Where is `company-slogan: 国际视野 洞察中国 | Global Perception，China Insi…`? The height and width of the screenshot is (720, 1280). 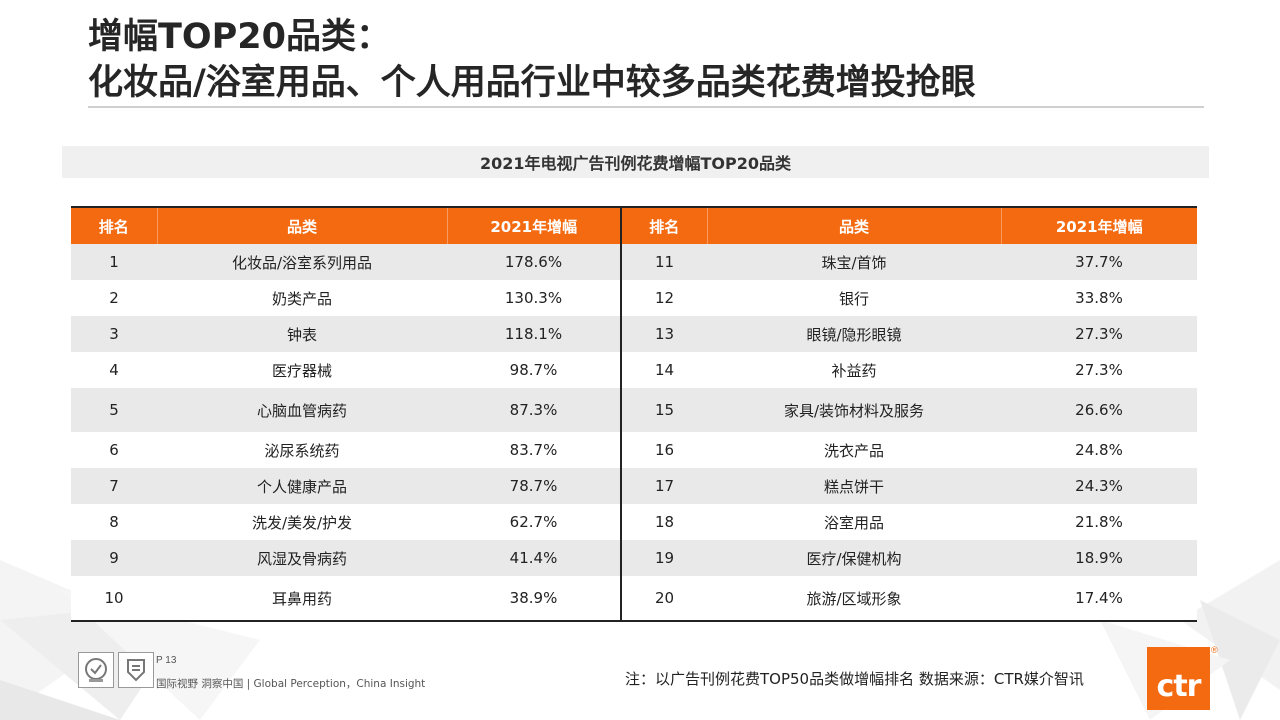
company-slogan: 国际视野 洞察中国 | Global Perception，China Insi… is located at coordinates (291, 684).